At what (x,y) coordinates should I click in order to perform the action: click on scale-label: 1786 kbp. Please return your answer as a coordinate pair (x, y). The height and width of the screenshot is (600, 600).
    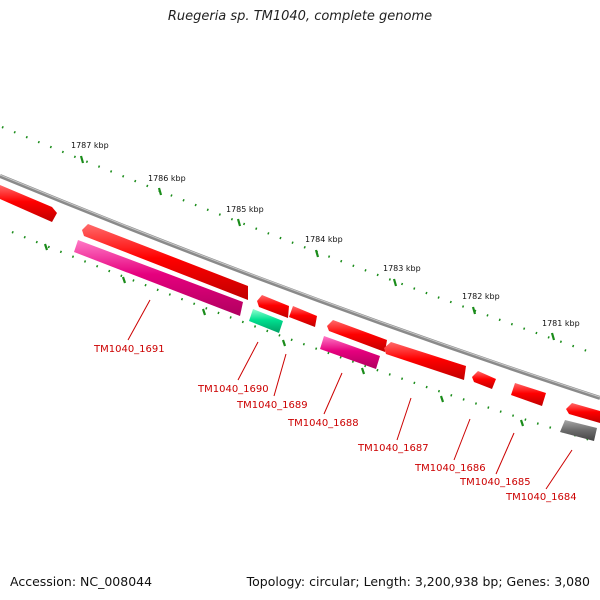
    Looking at the image, I should click on (167, 178).